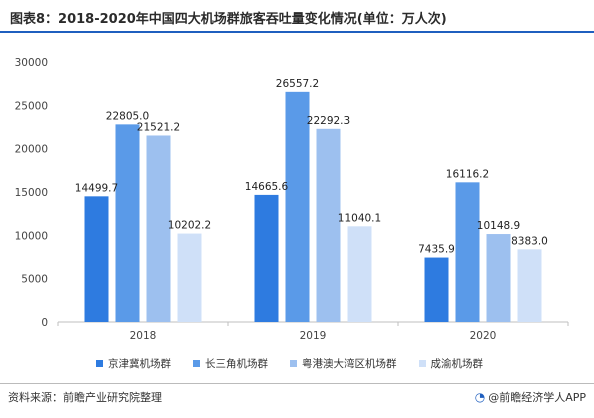 Image resolution: width=594 pixels, height=418 pixels. I want to click on y-tick-label: 15000, so click(31, 193).